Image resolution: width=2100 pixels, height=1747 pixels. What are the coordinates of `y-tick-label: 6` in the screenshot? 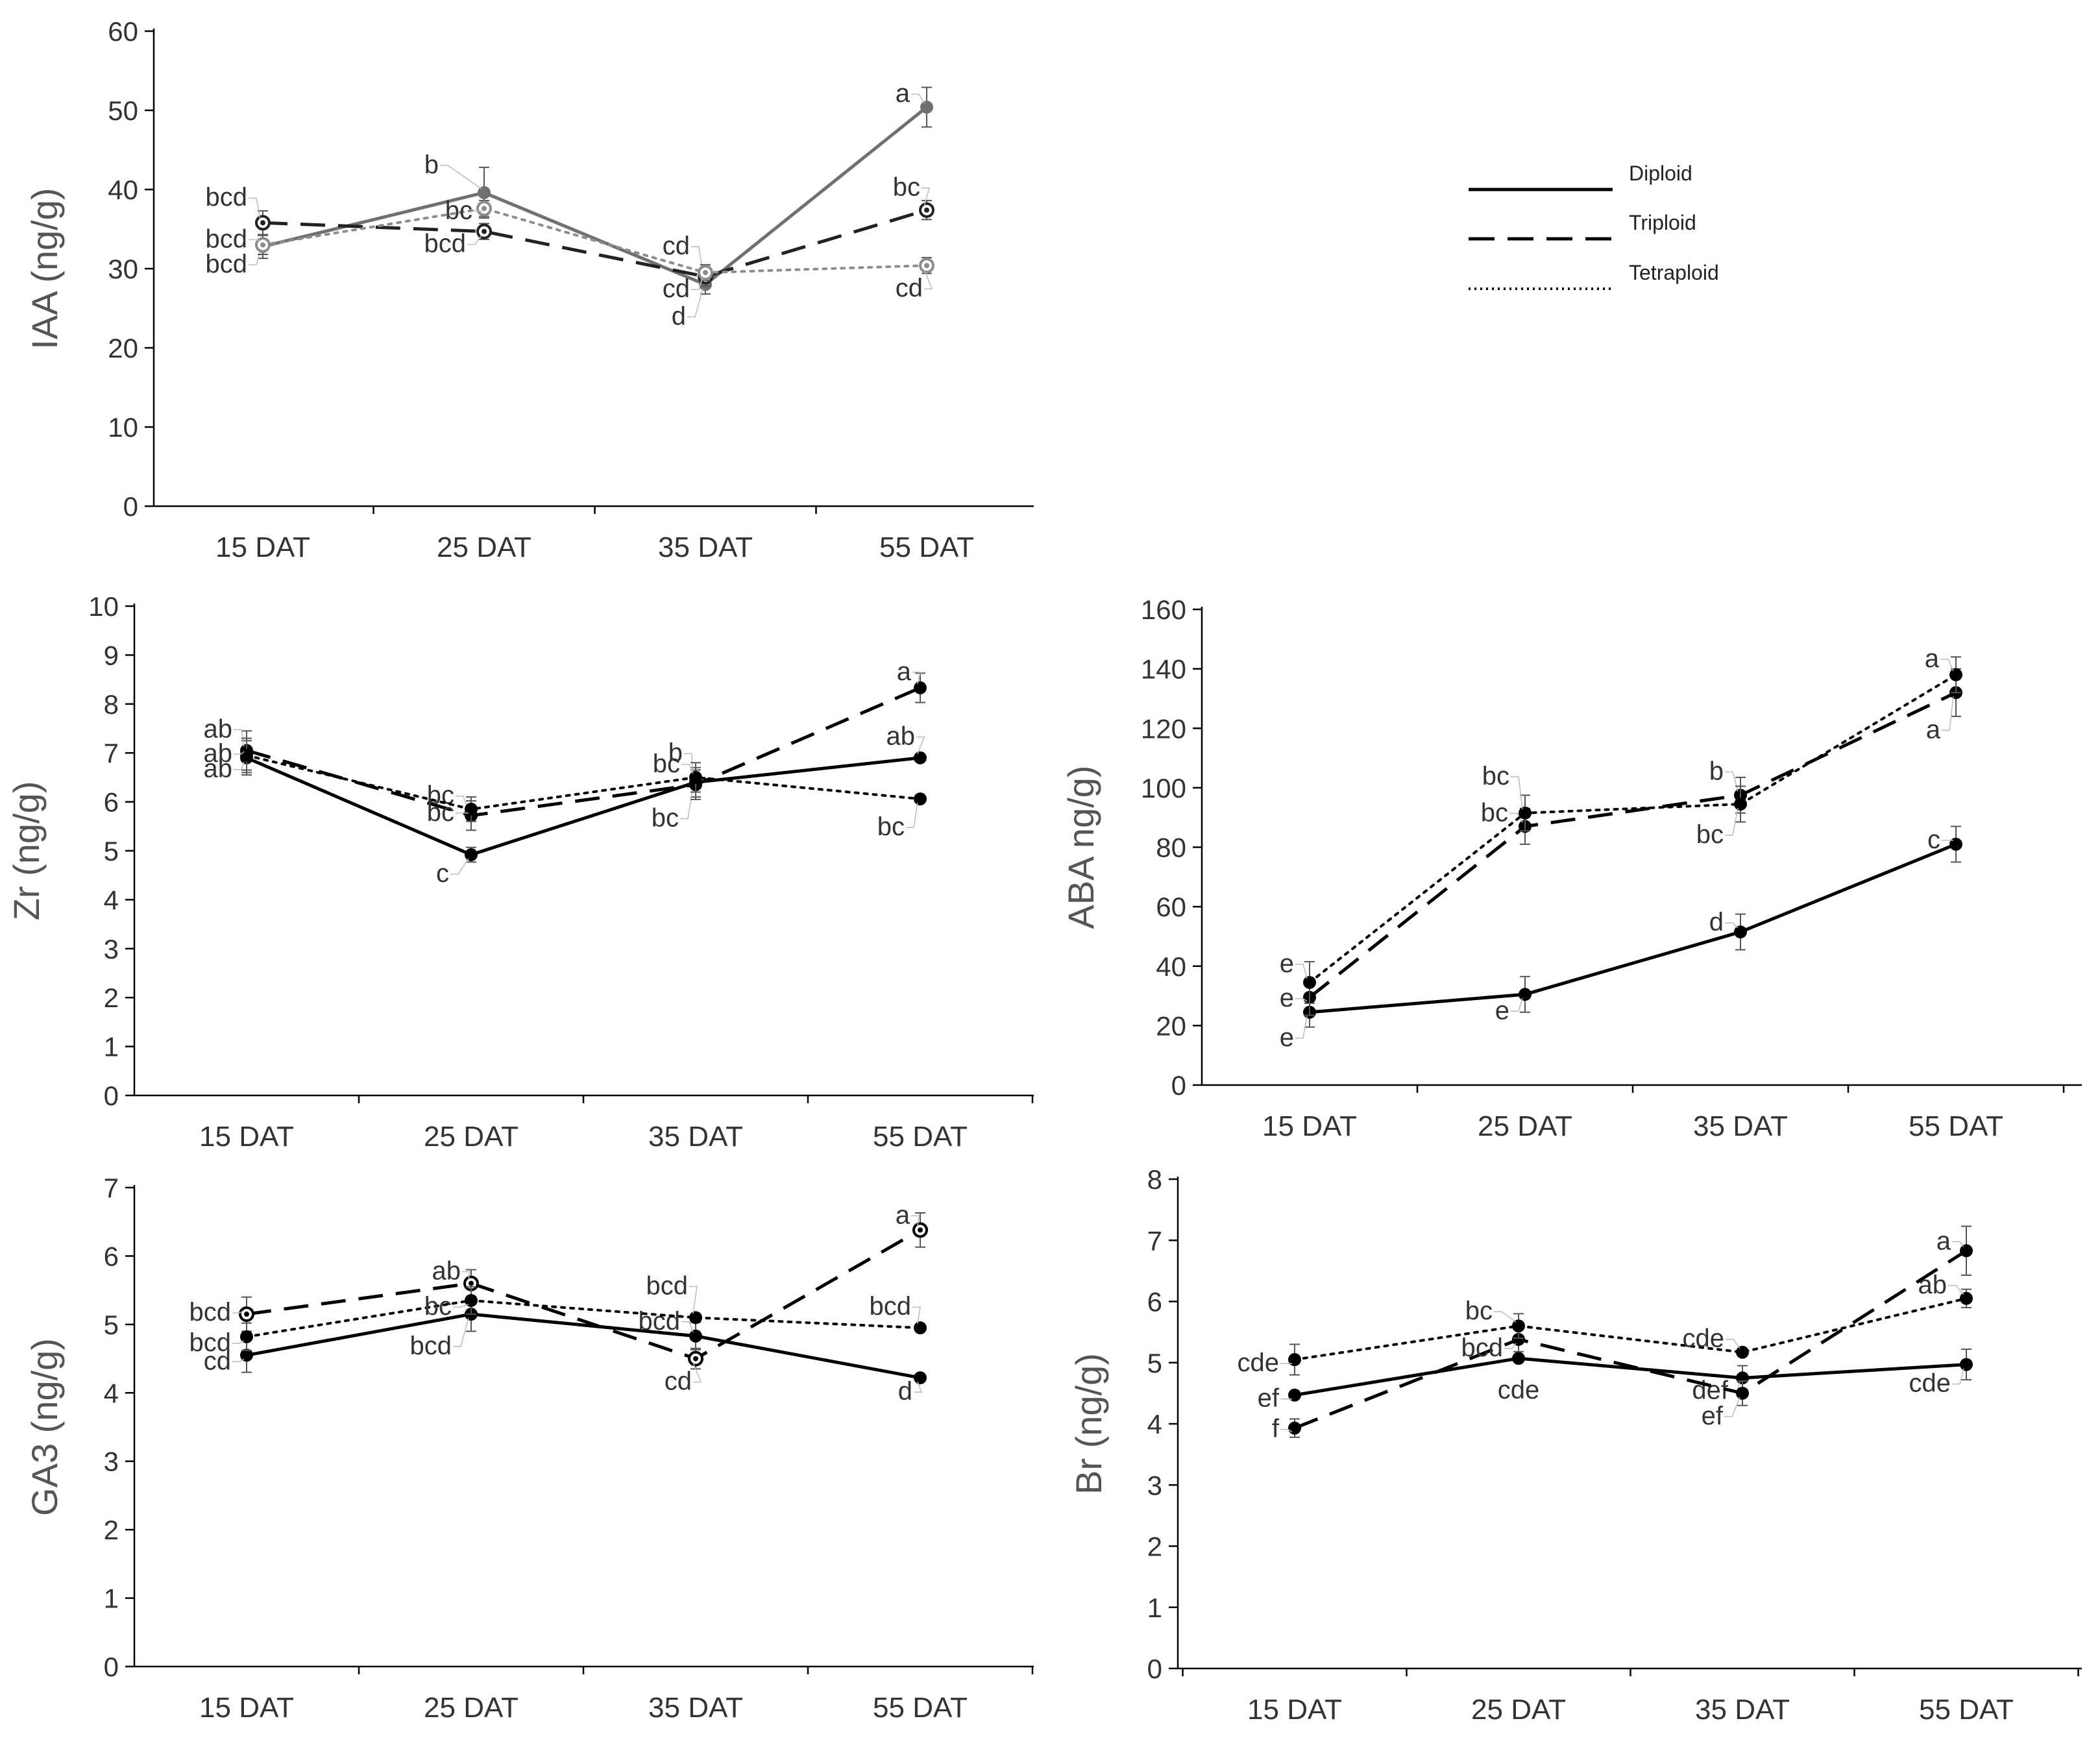 It's located at (111, 802).